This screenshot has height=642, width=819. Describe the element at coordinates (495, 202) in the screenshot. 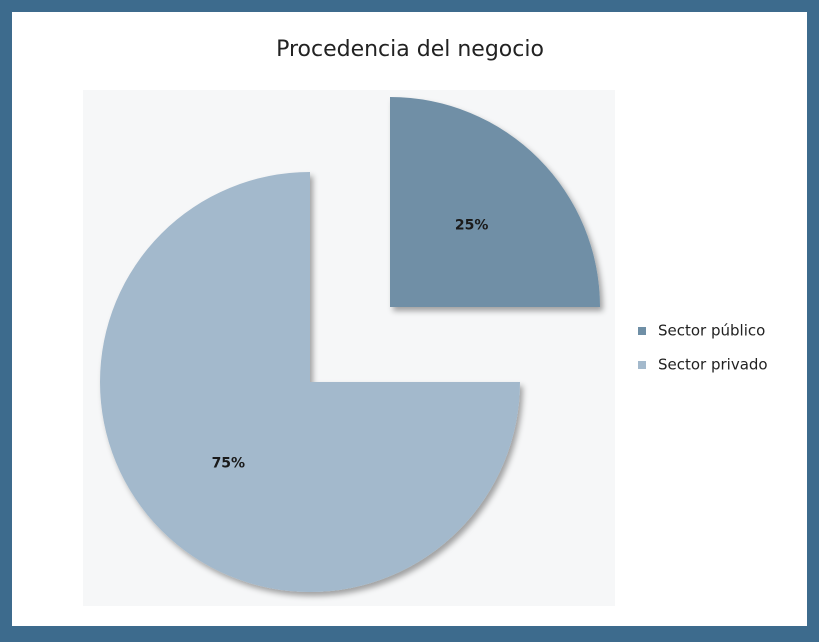

I see `pie-slice` at that location.